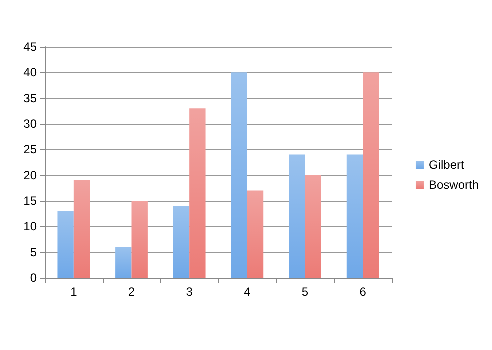 Image resolution: width=492 pixels, height=350 pixels. Describe the element at coordinates (31, 98) in the screenshot. I see `y-tick-label: 35` at that location.